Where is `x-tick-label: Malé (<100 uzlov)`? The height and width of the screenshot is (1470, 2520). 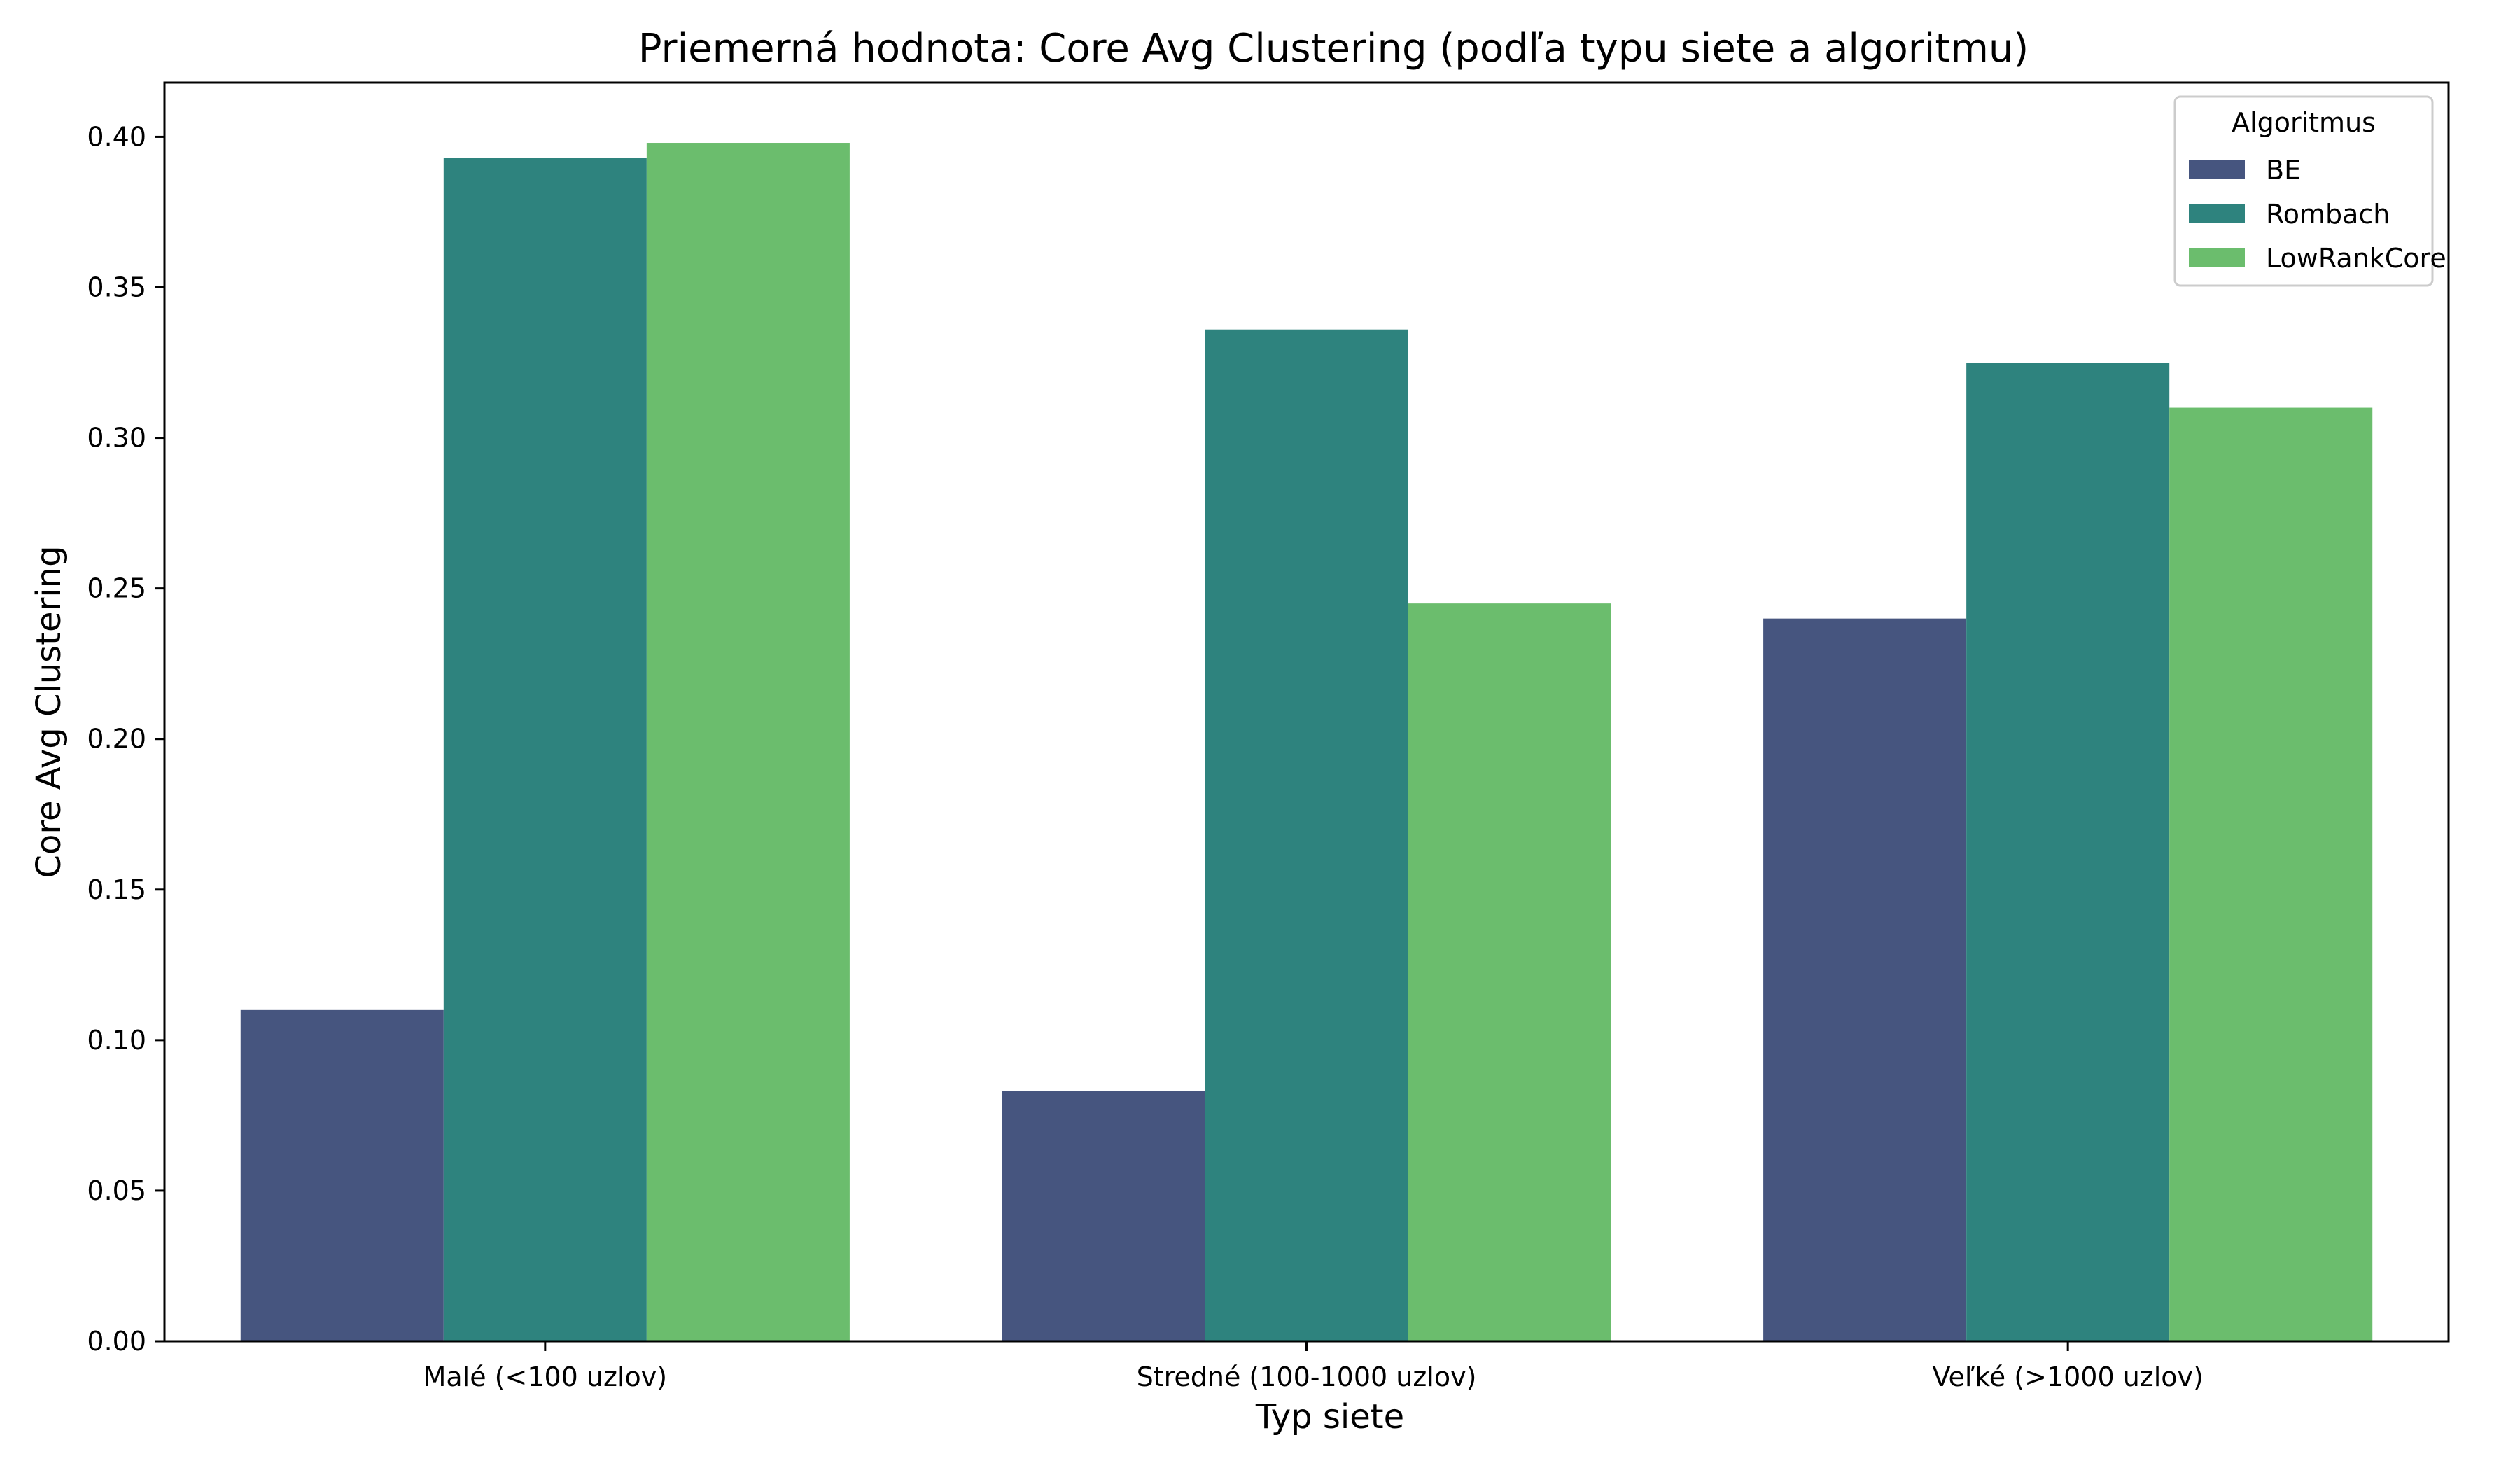
x-tick-label: Malé (<100 uzlov) is located at coordinates (546, 1377).